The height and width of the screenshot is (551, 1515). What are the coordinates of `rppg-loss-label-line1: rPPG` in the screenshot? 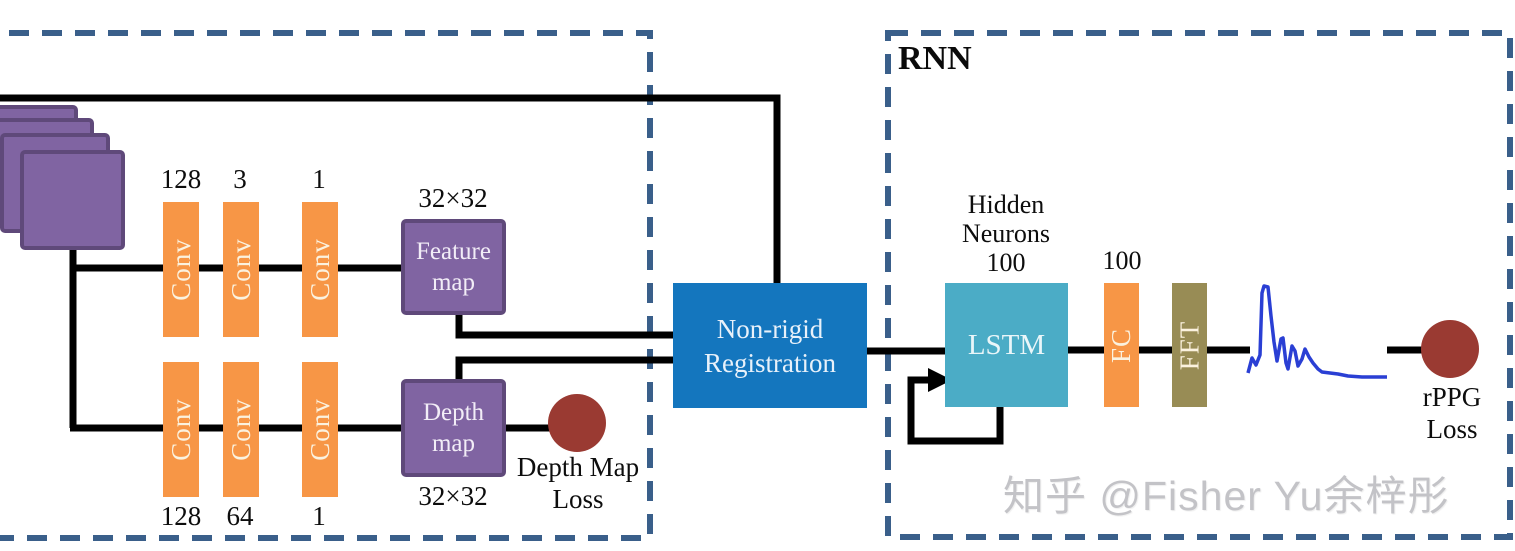 It's located at (1452, 397).